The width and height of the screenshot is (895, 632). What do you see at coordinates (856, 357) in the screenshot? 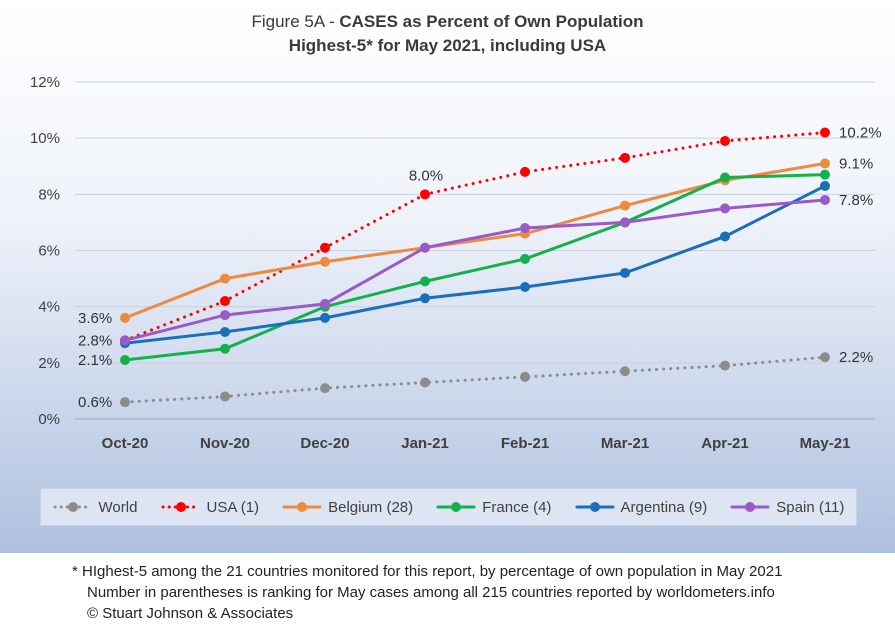
I see `data-label: 2.2%` at bounding box center [856, 357].